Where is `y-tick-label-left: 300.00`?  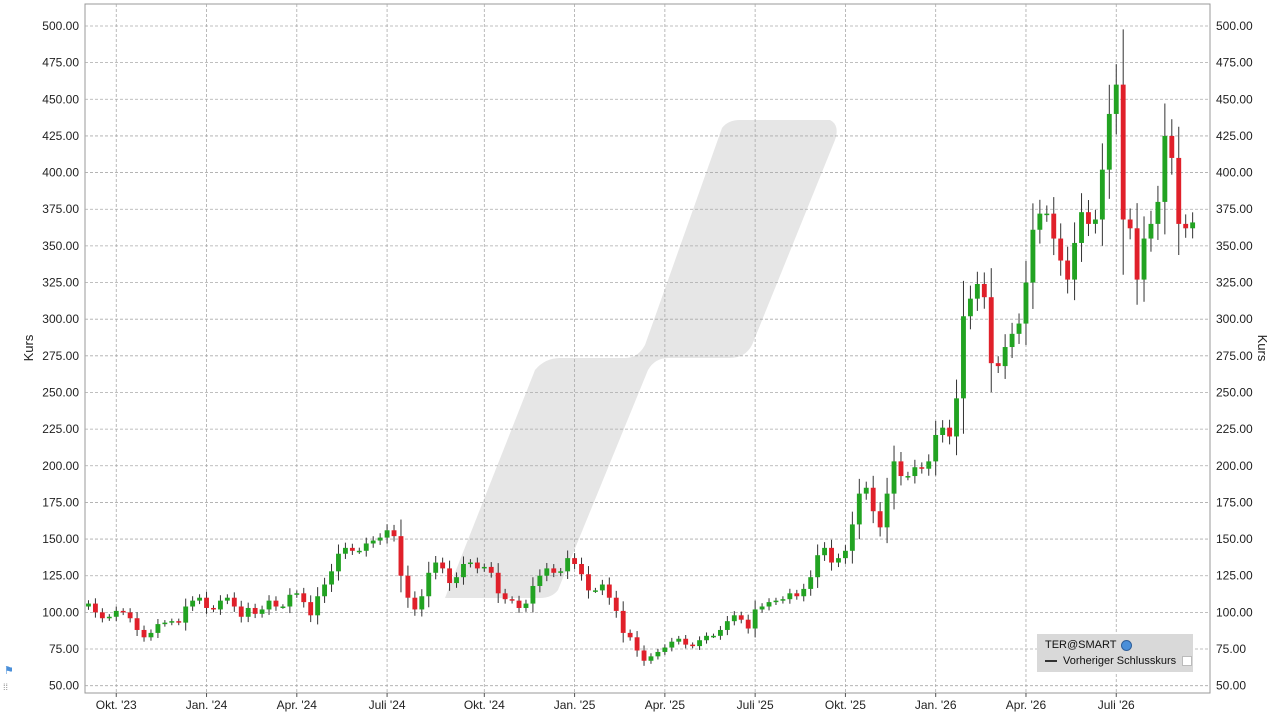 y-tick-label-left: 300.00 is located at coordinates (60, 319).